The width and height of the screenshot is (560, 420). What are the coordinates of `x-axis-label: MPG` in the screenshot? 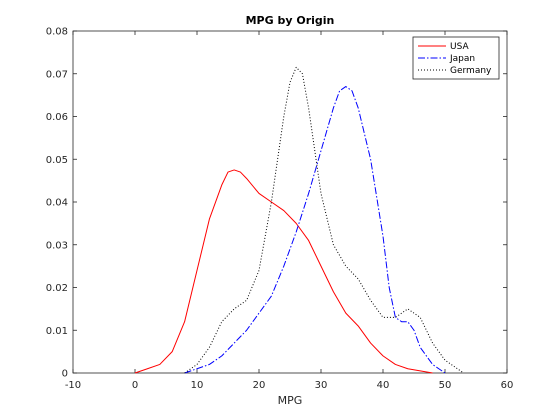 It's located at (290, 400).